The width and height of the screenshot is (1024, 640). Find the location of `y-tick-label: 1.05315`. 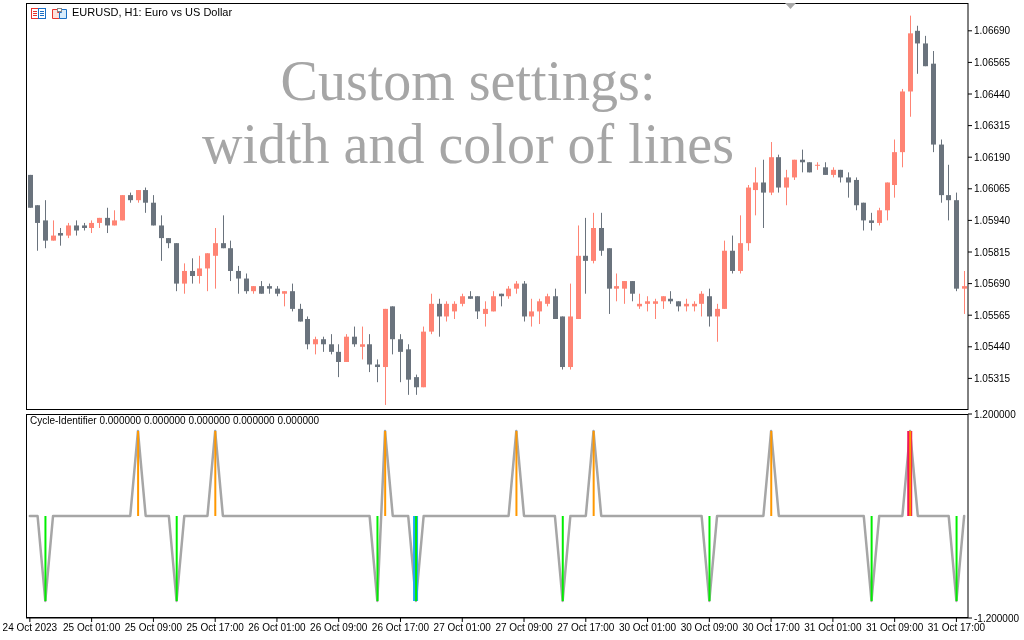

y-tick-label: 1.05315 is located at coordinates (992, 378).